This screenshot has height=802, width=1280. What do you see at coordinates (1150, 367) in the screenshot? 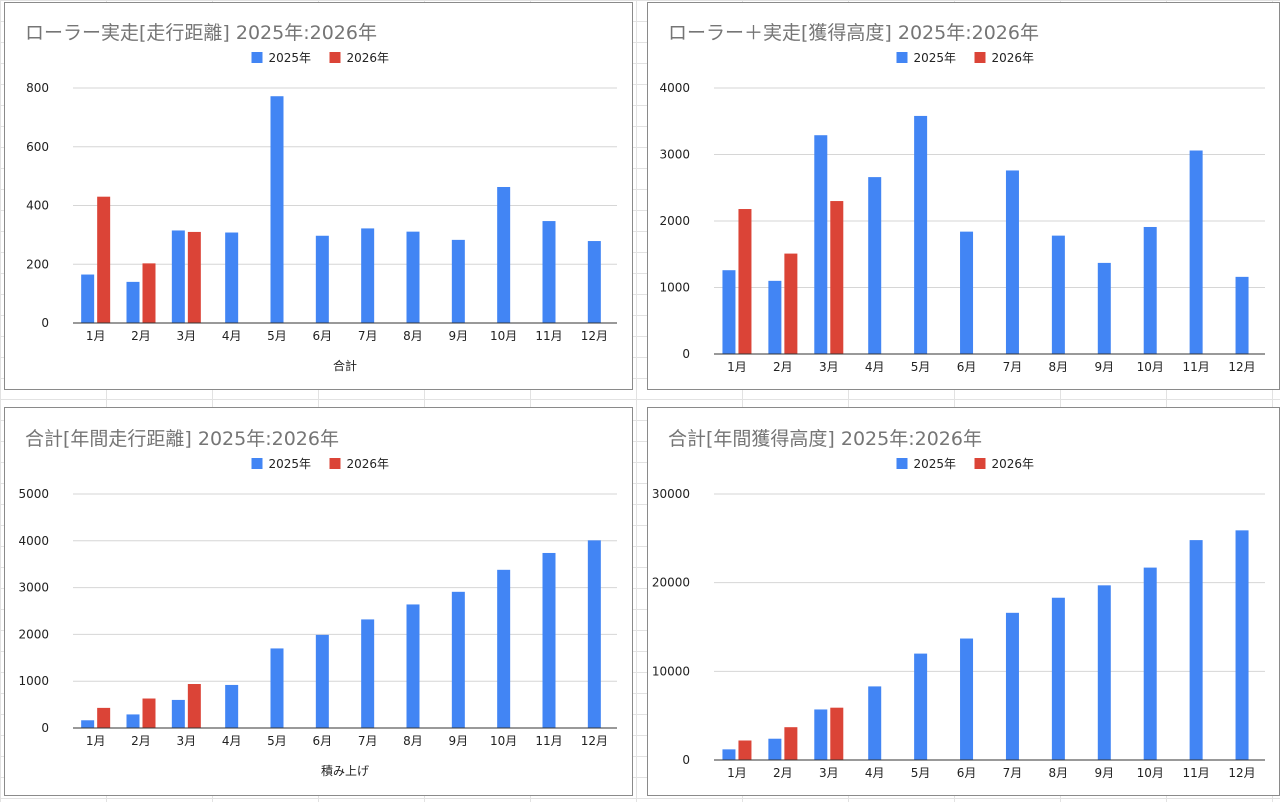
I see `x-tick-label: 10月` at bounding box center [1150, 367].